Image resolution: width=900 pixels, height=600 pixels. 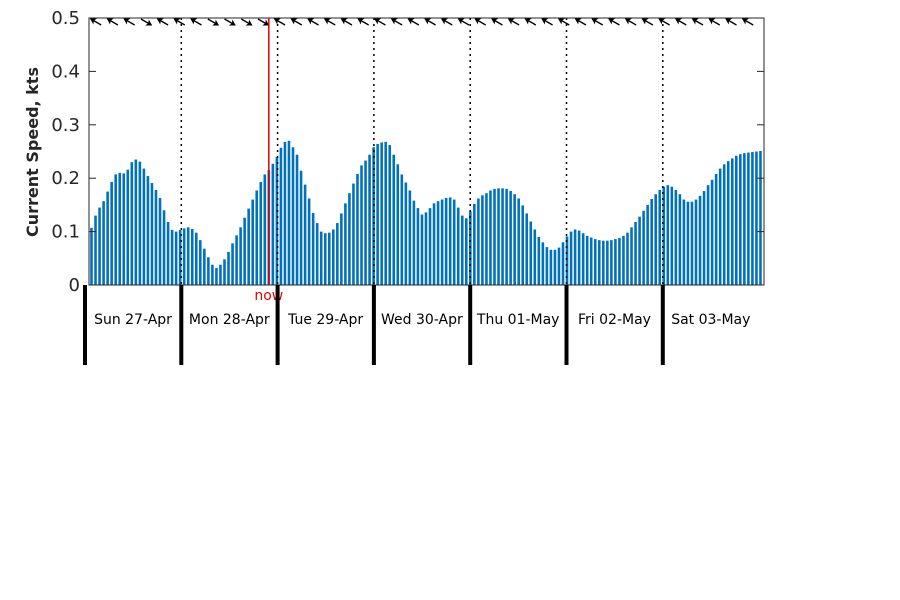 I want to click on day-label: Fri 02-May, so click(x=614, y=320).